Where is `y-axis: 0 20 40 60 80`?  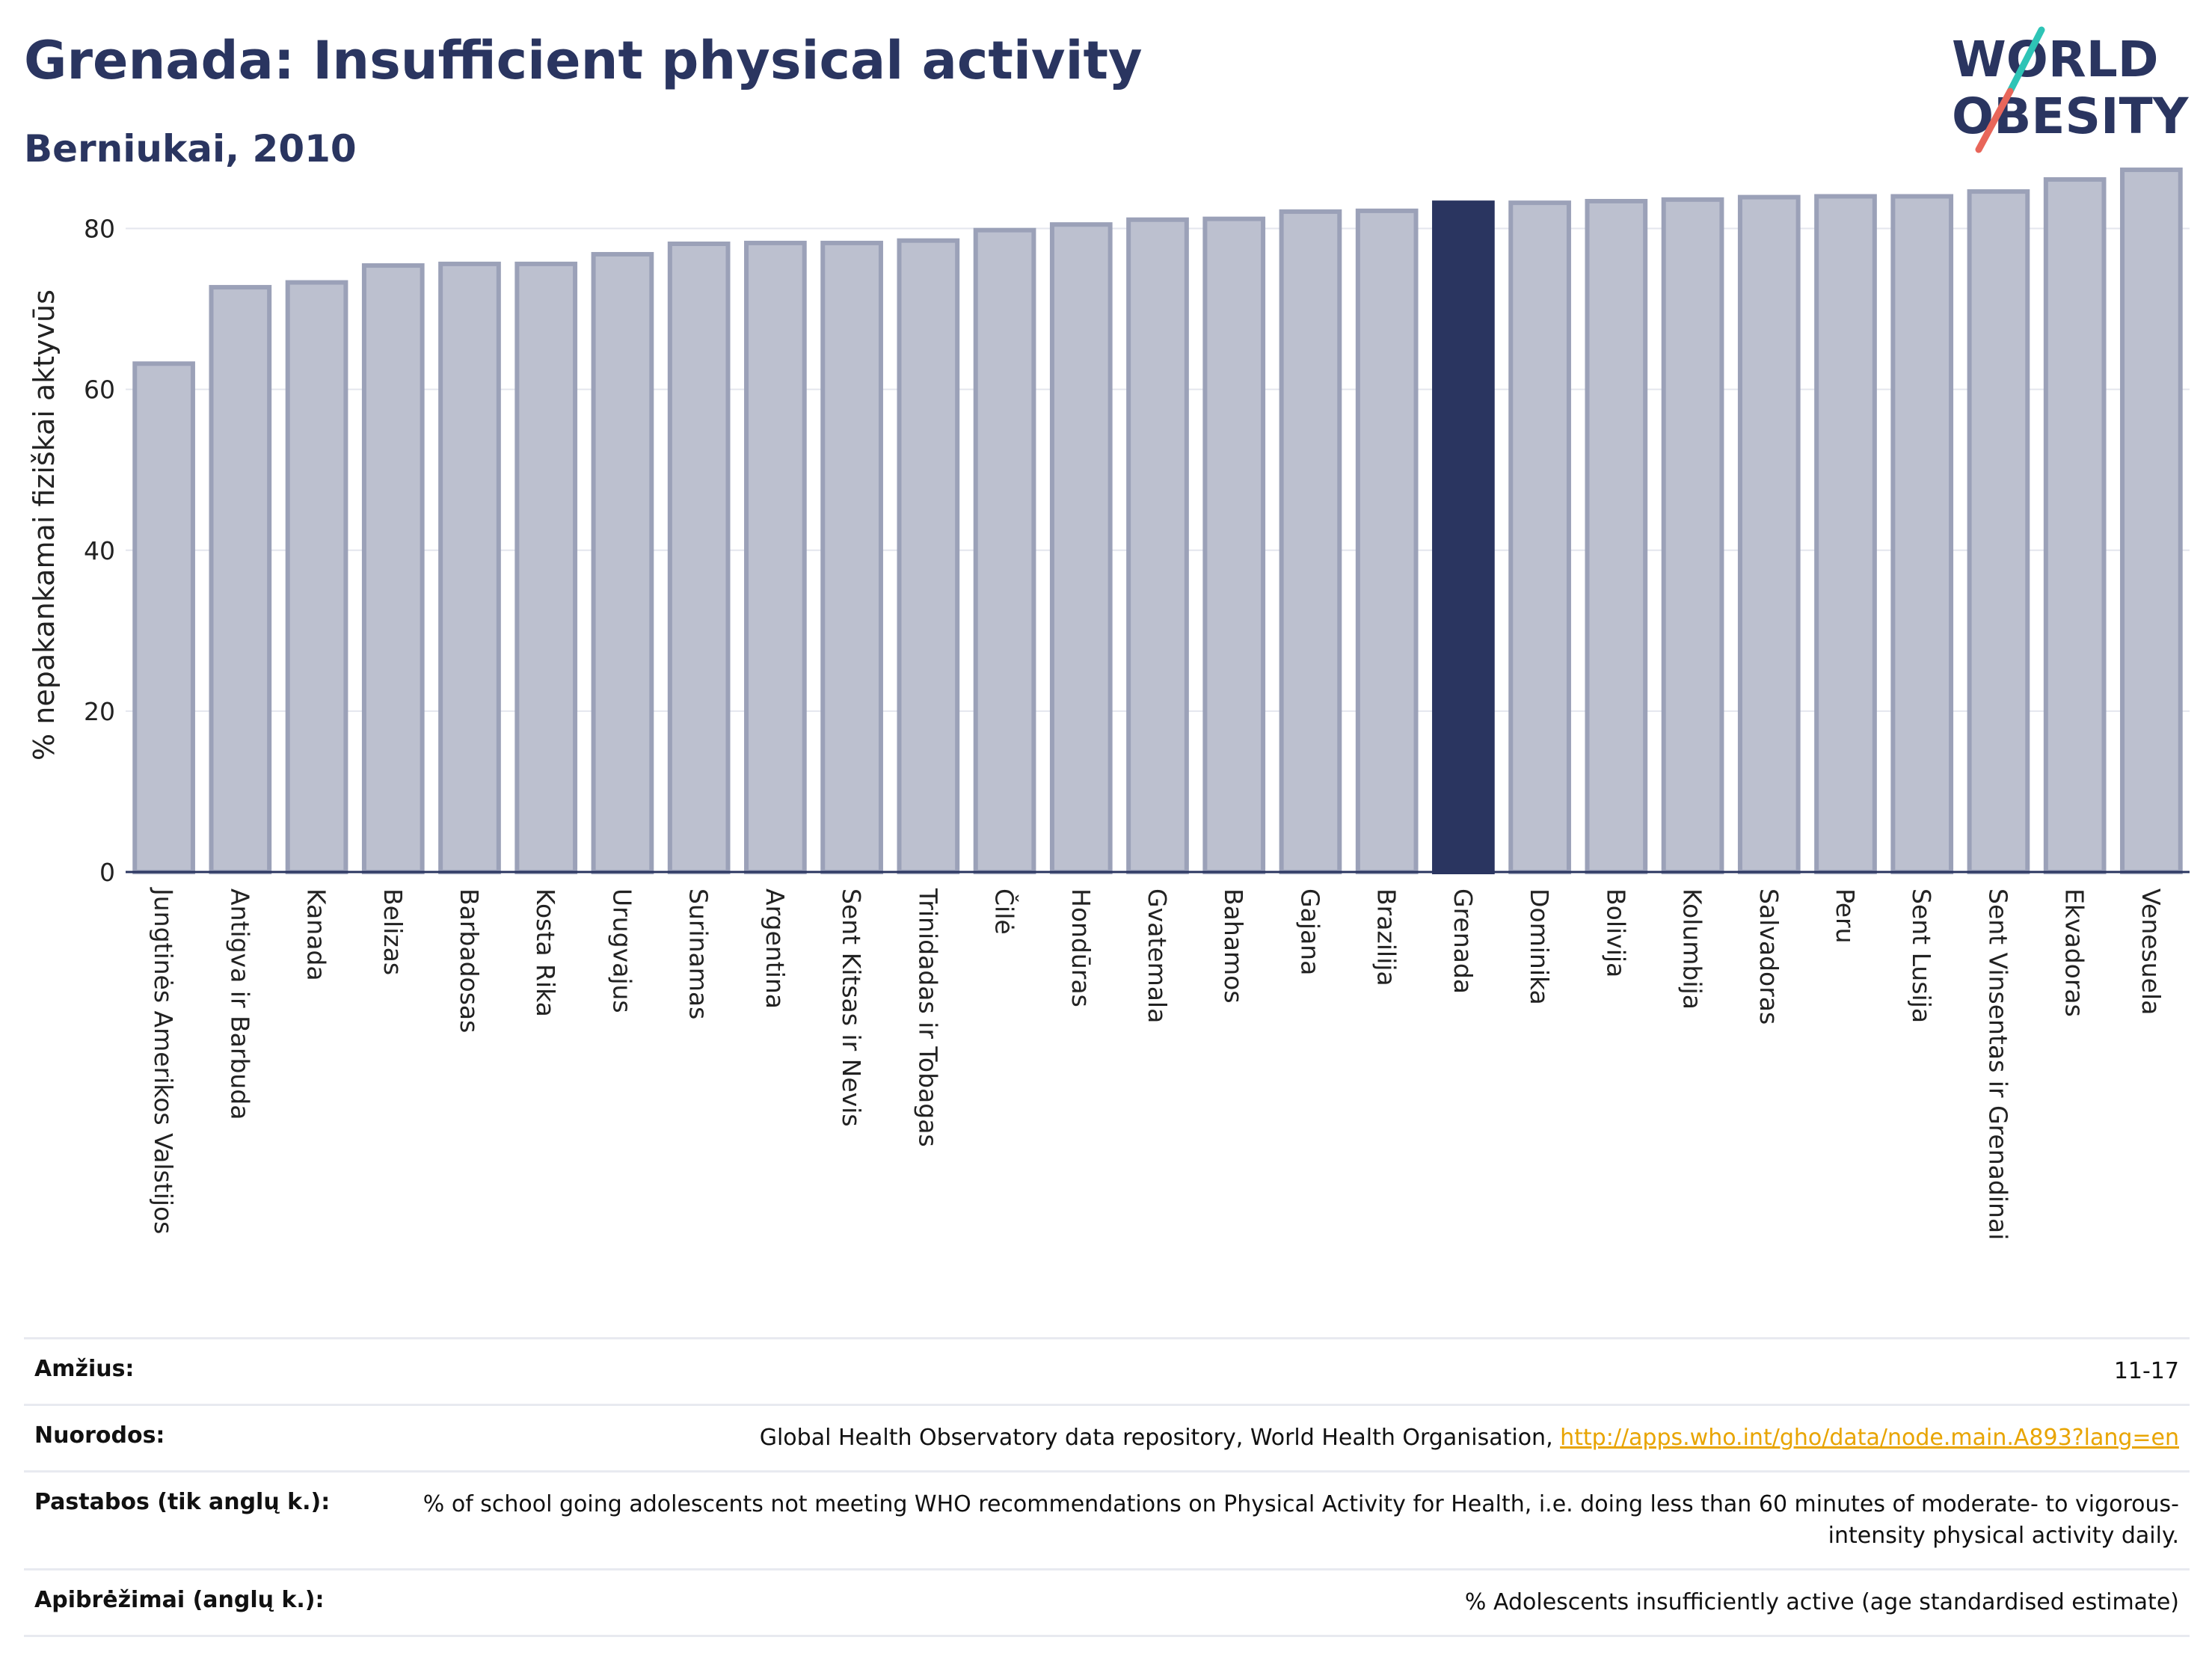 y-axis: 0 20 40 60 80 is located at coordinates (99, 551).